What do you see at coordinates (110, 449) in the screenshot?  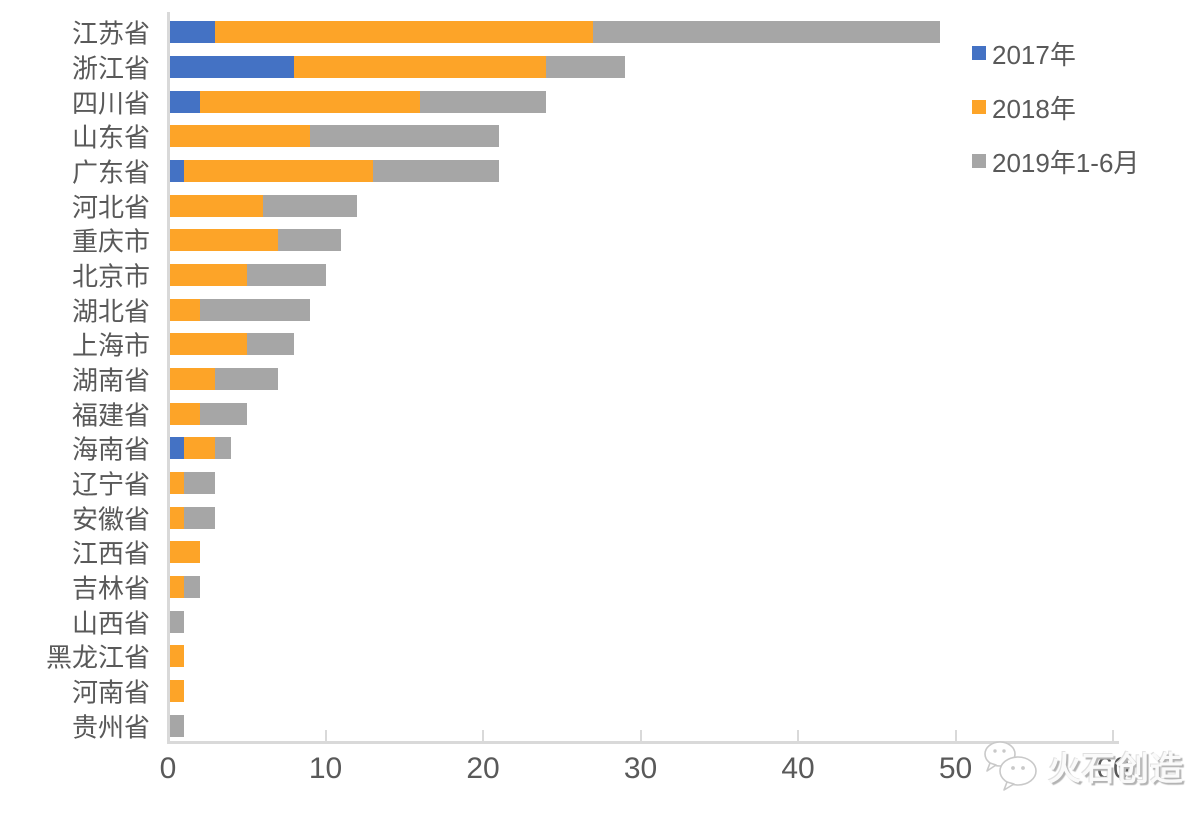 I see `category-label: 海南省` at bounding box center [110, 449].